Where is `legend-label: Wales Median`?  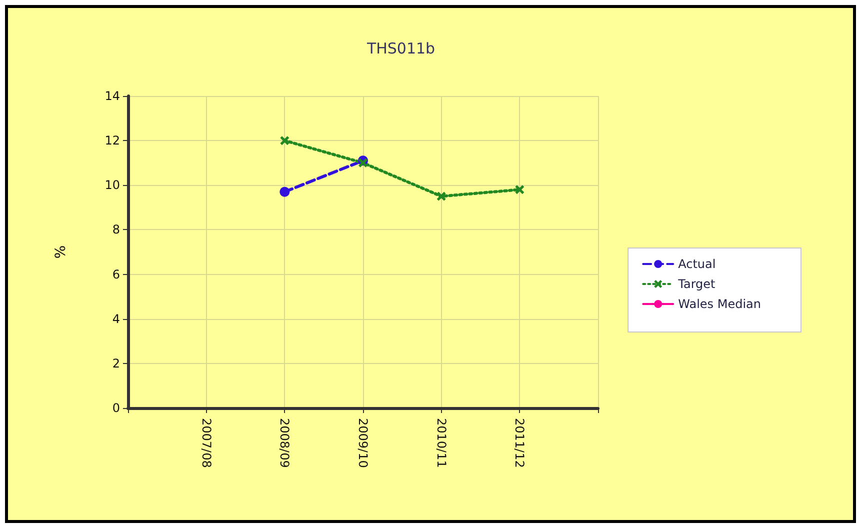
legend-label: Wales Median is located at coordinates (720, 304).